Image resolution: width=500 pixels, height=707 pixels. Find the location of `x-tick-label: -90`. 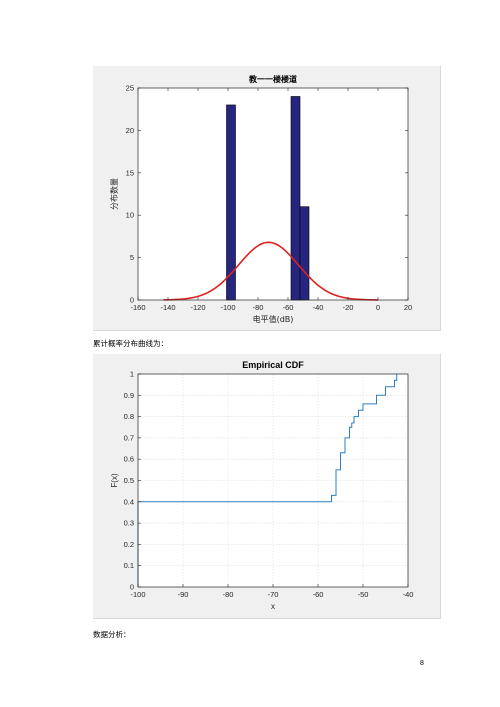

x-tick-label: -90 is located at coordinates (183, 594).